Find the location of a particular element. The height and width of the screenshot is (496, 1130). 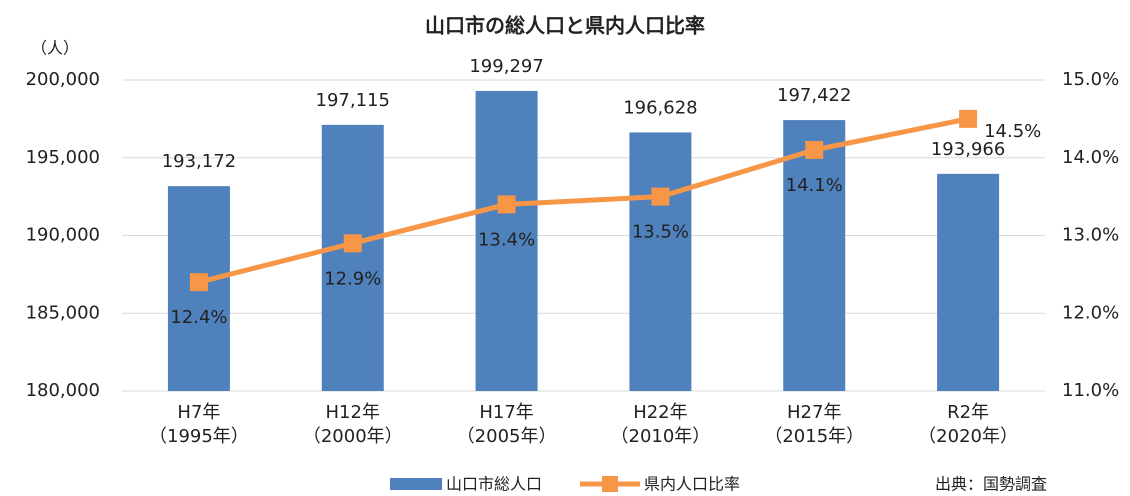

x-tick-label: H12年 is located at coordinates (353, 412).